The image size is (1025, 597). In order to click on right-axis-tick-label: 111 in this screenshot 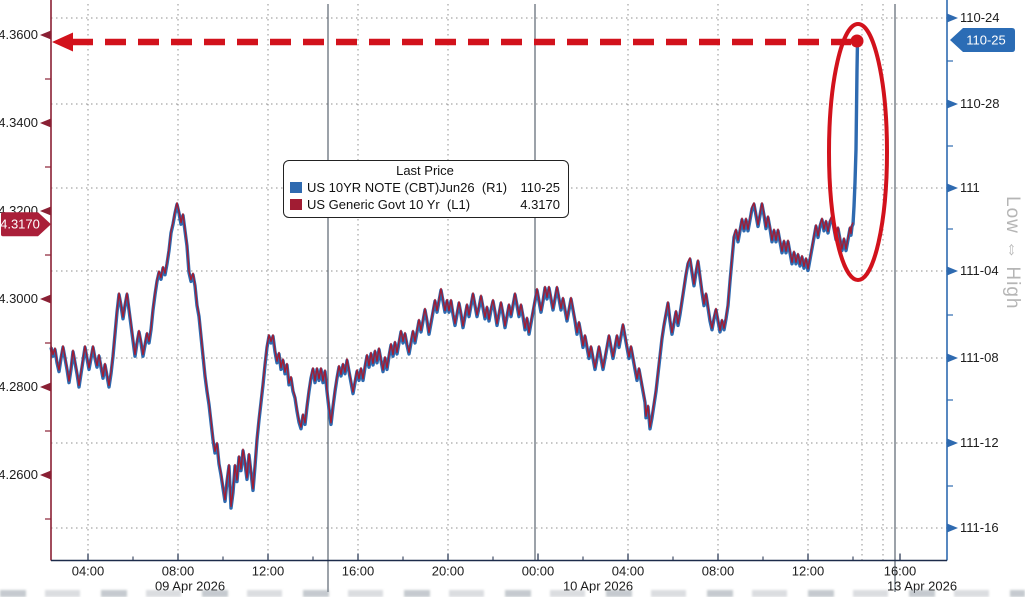, I will do `click(970, 187)`.